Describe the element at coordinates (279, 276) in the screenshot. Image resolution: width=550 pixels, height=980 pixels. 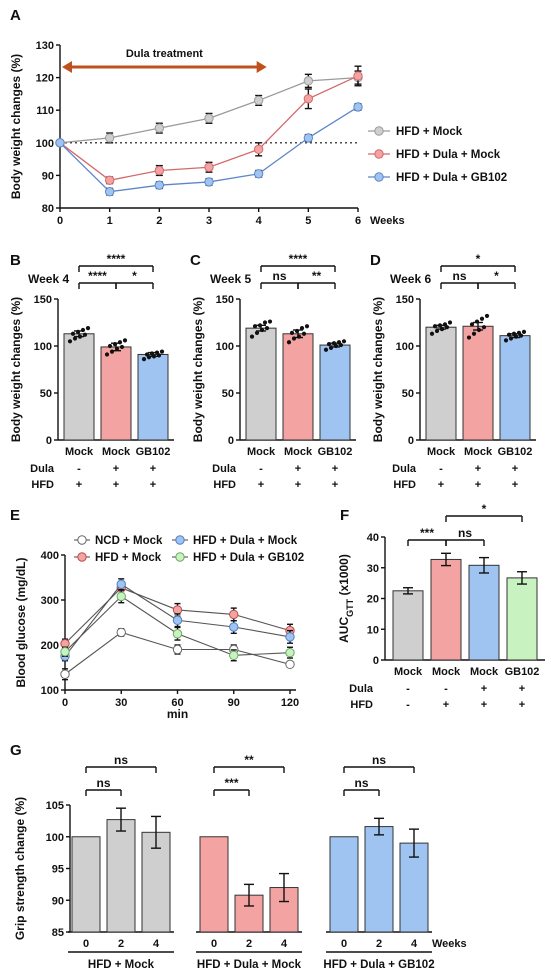
I see `c-sig-bracket-label: ns` at that location.